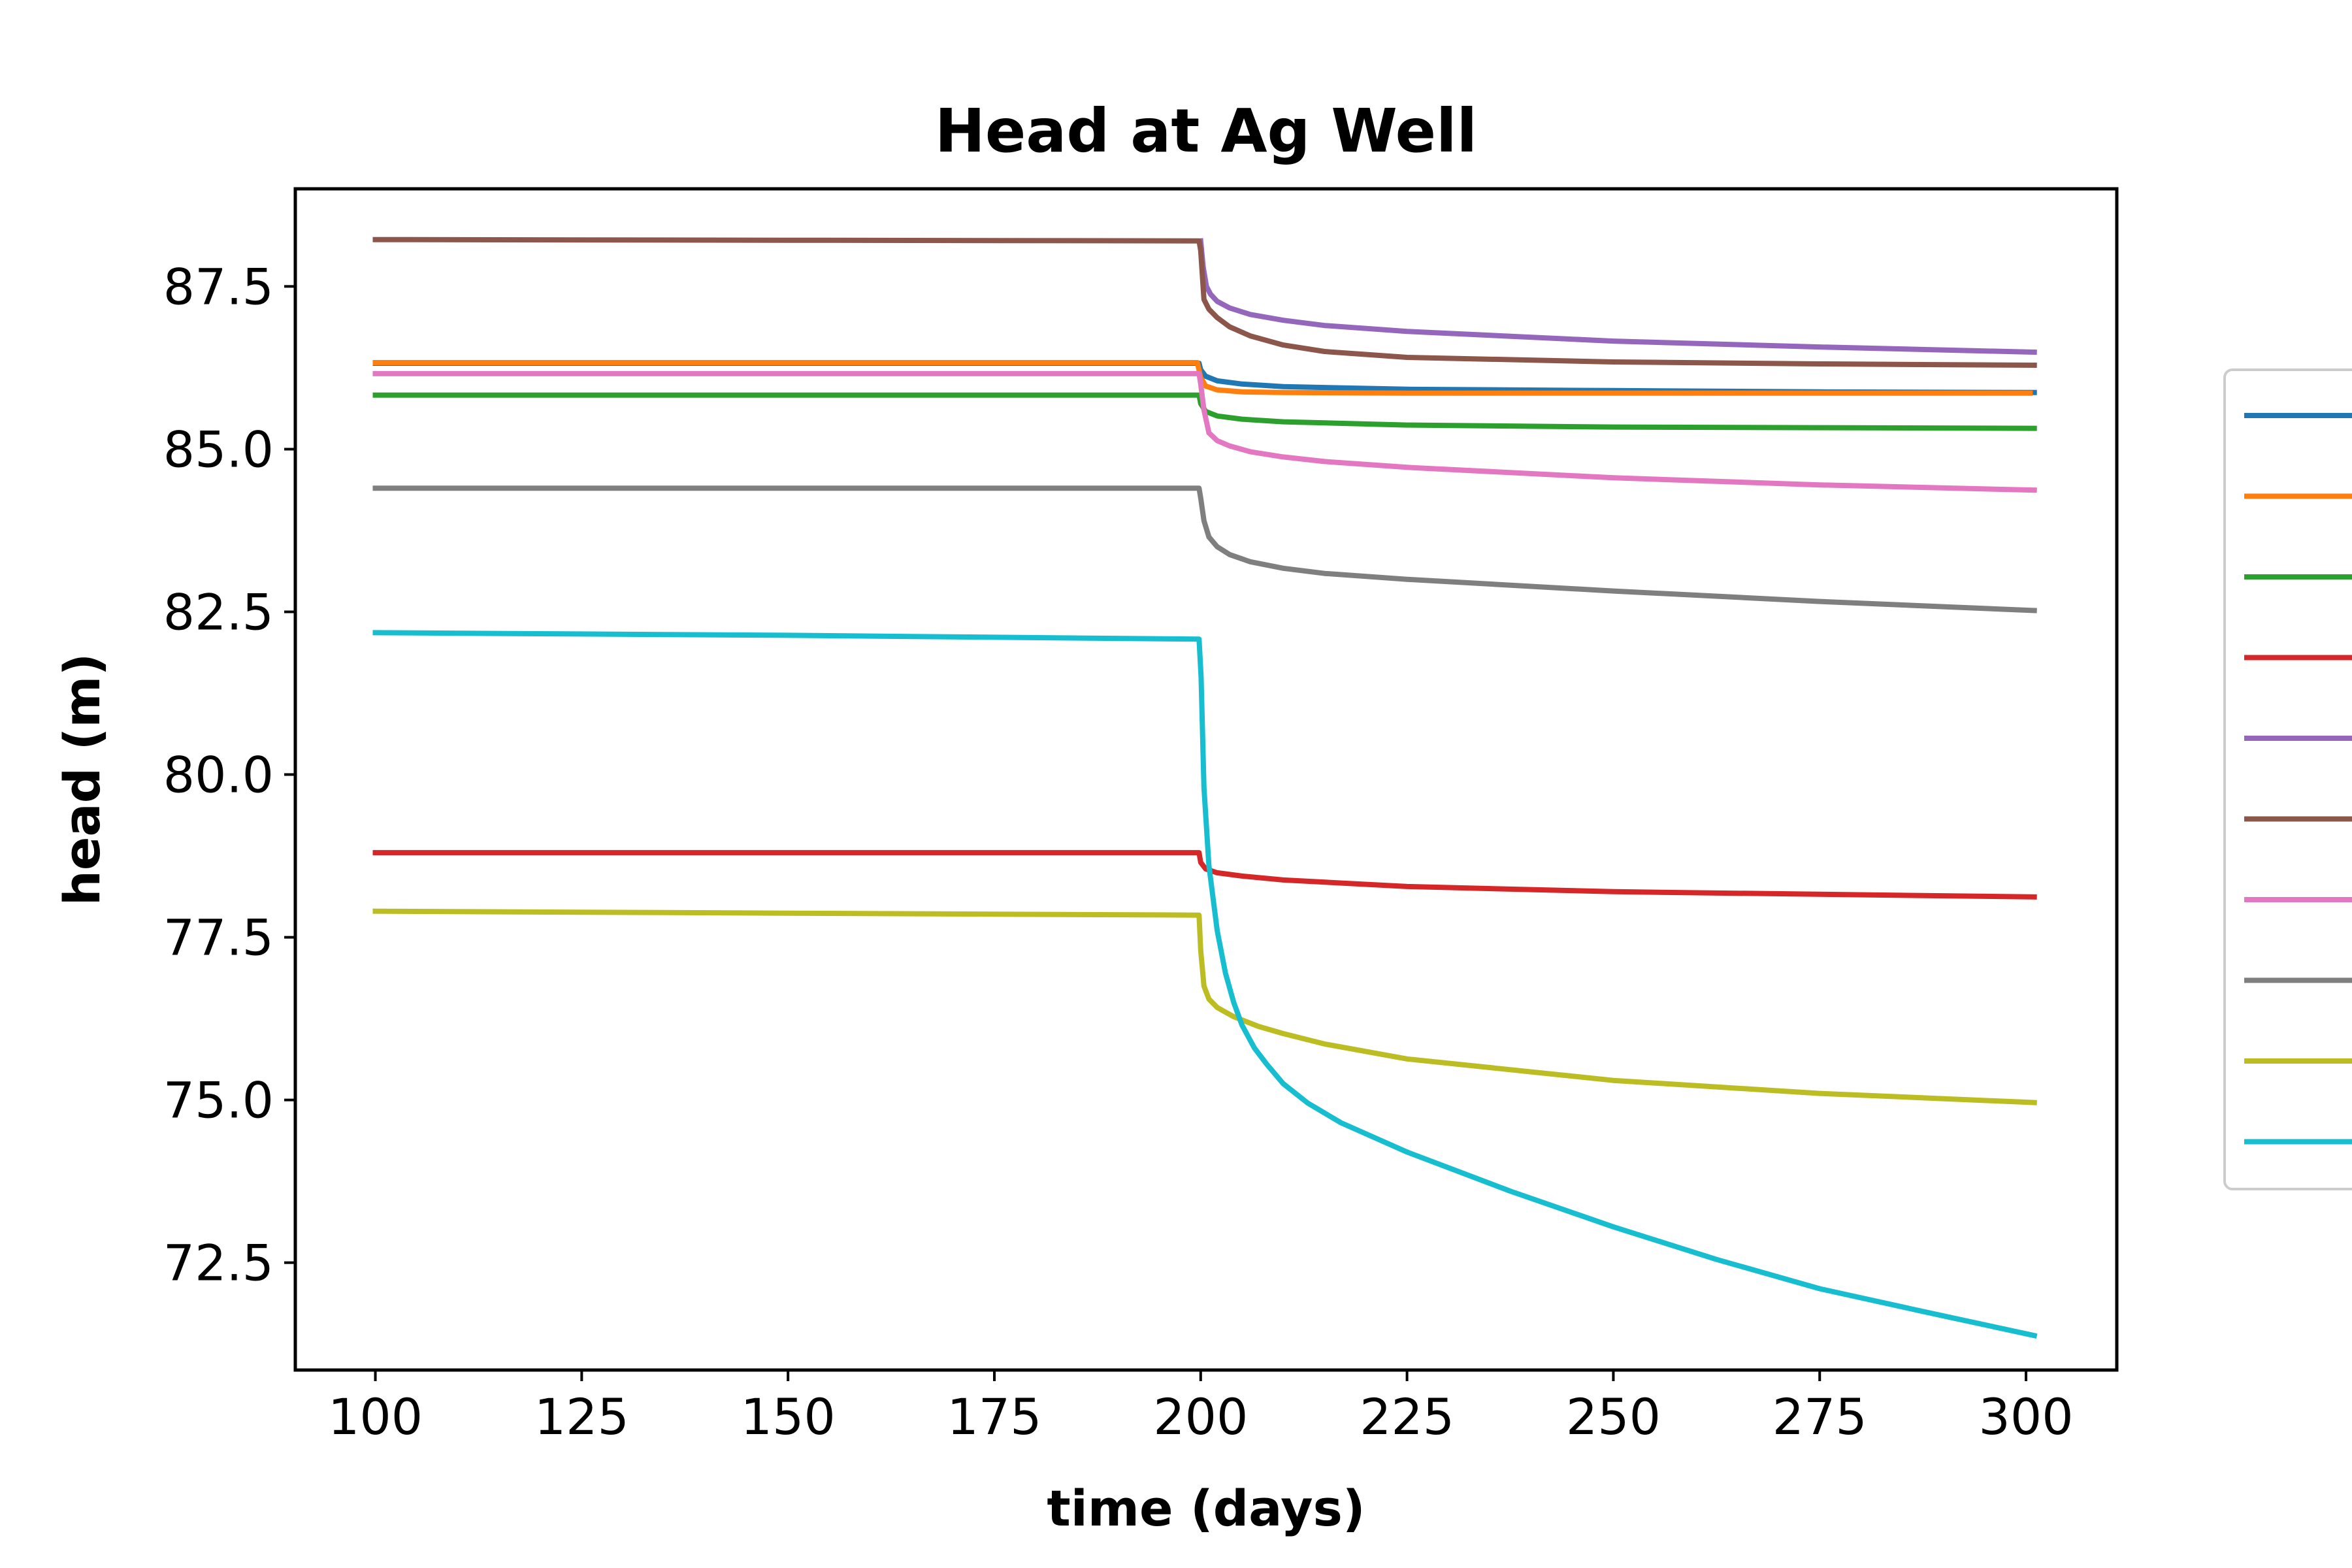 This screenshot has height=1568, width=2352. What do you see at coordinates (218, 612) in the screenshot?
I see `y-tick-label: 82.5` at bounding box center [218, 612].